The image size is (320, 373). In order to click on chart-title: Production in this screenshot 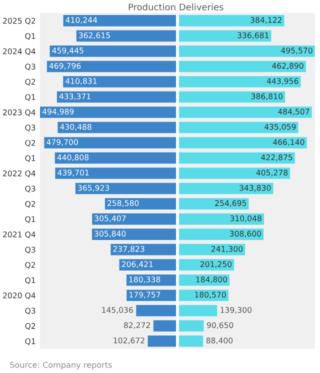, I will do `click(152, 6)`.